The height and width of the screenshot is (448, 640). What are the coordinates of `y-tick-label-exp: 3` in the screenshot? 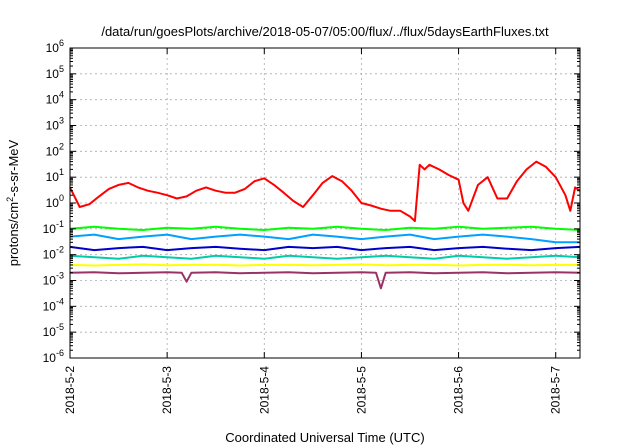 It's located at (61, 121).